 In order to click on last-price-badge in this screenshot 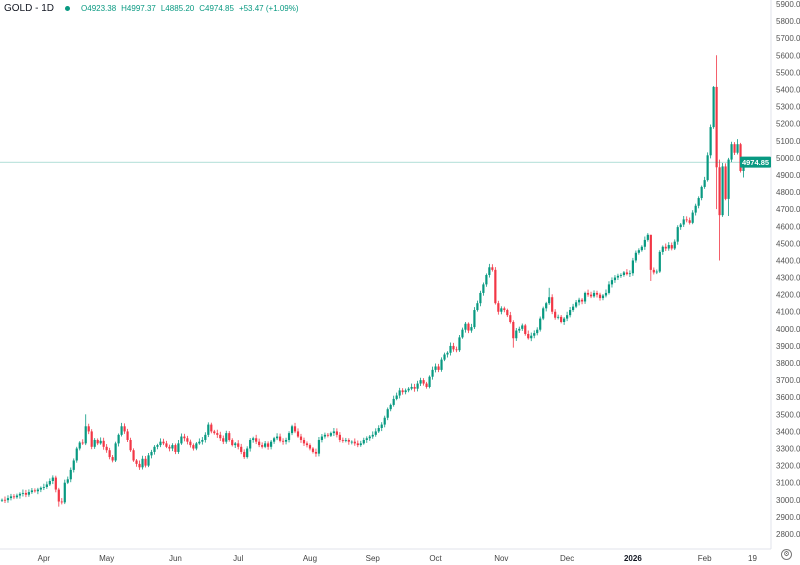, I will do `click(755, 162)`.